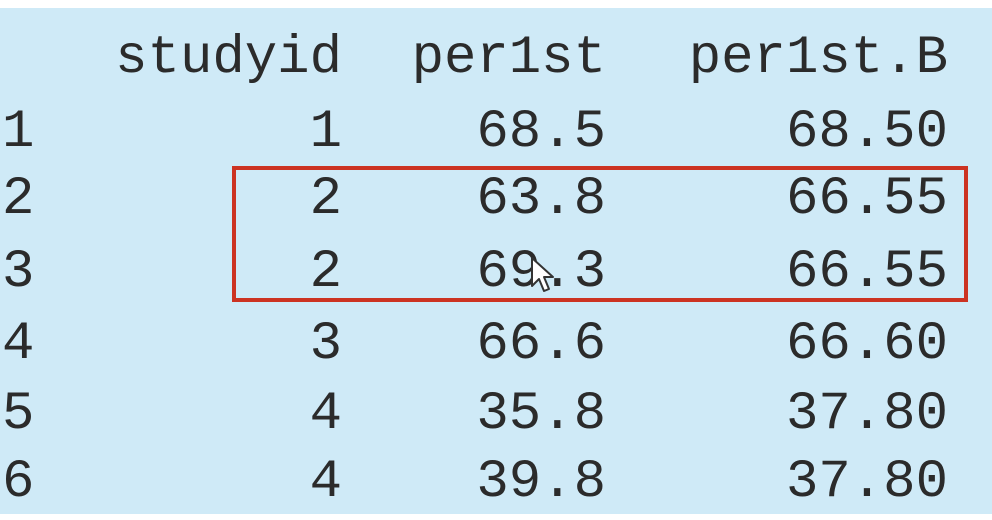  Describe the element at coordinates (541, 199) in the screenshot. I see `cell-per1st: 63.8` at that location.